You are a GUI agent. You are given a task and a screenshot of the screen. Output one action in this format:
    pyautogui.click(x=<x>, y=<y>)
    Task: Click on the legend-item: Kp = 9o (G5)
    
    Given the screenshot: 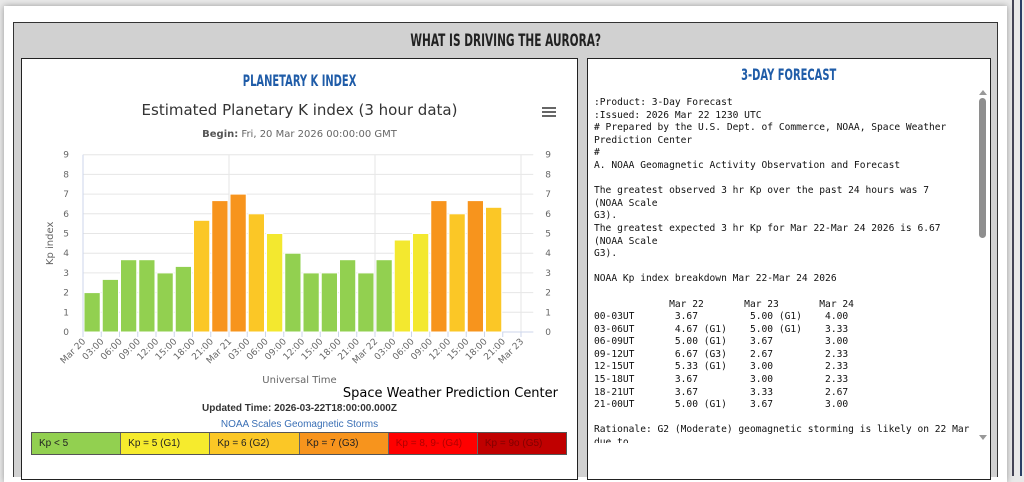 What is the action you would take?
    pyautogui.click(x=522, y=443)
    